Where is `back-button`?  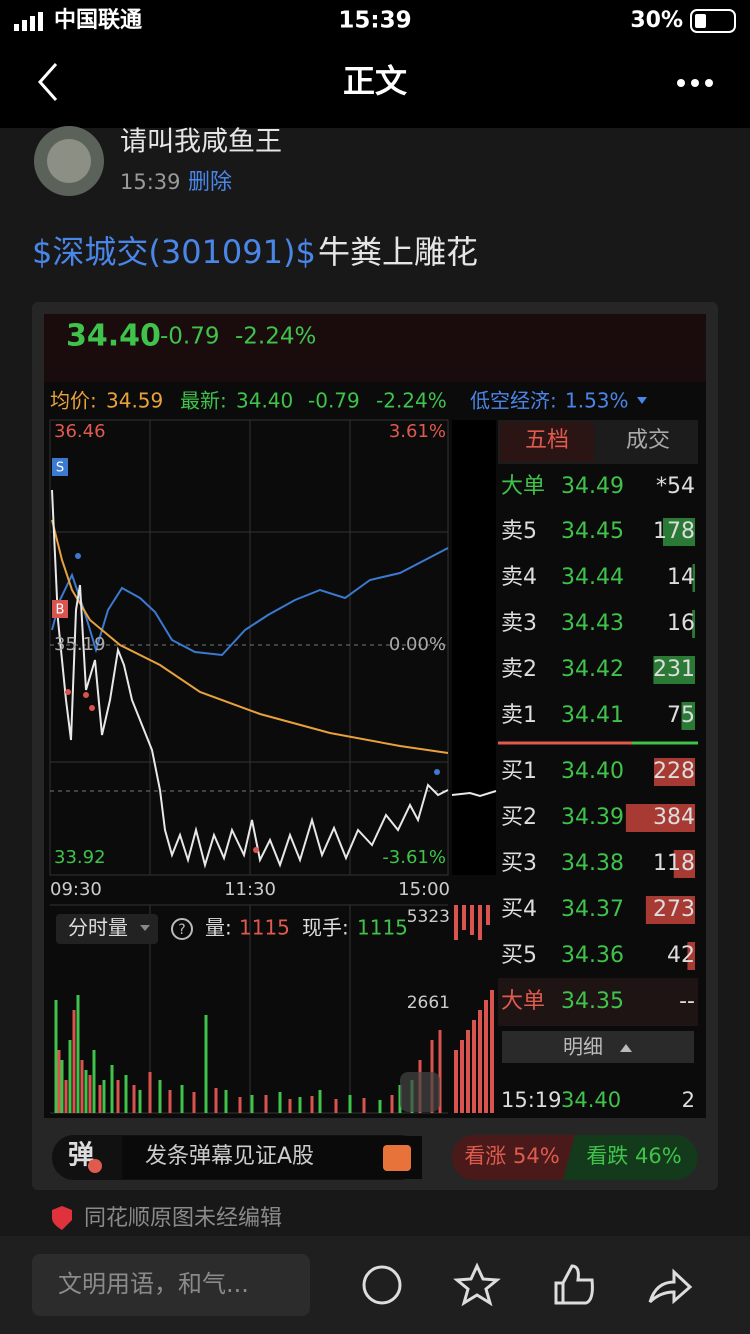
back-button is located at coordinates (47, 82).